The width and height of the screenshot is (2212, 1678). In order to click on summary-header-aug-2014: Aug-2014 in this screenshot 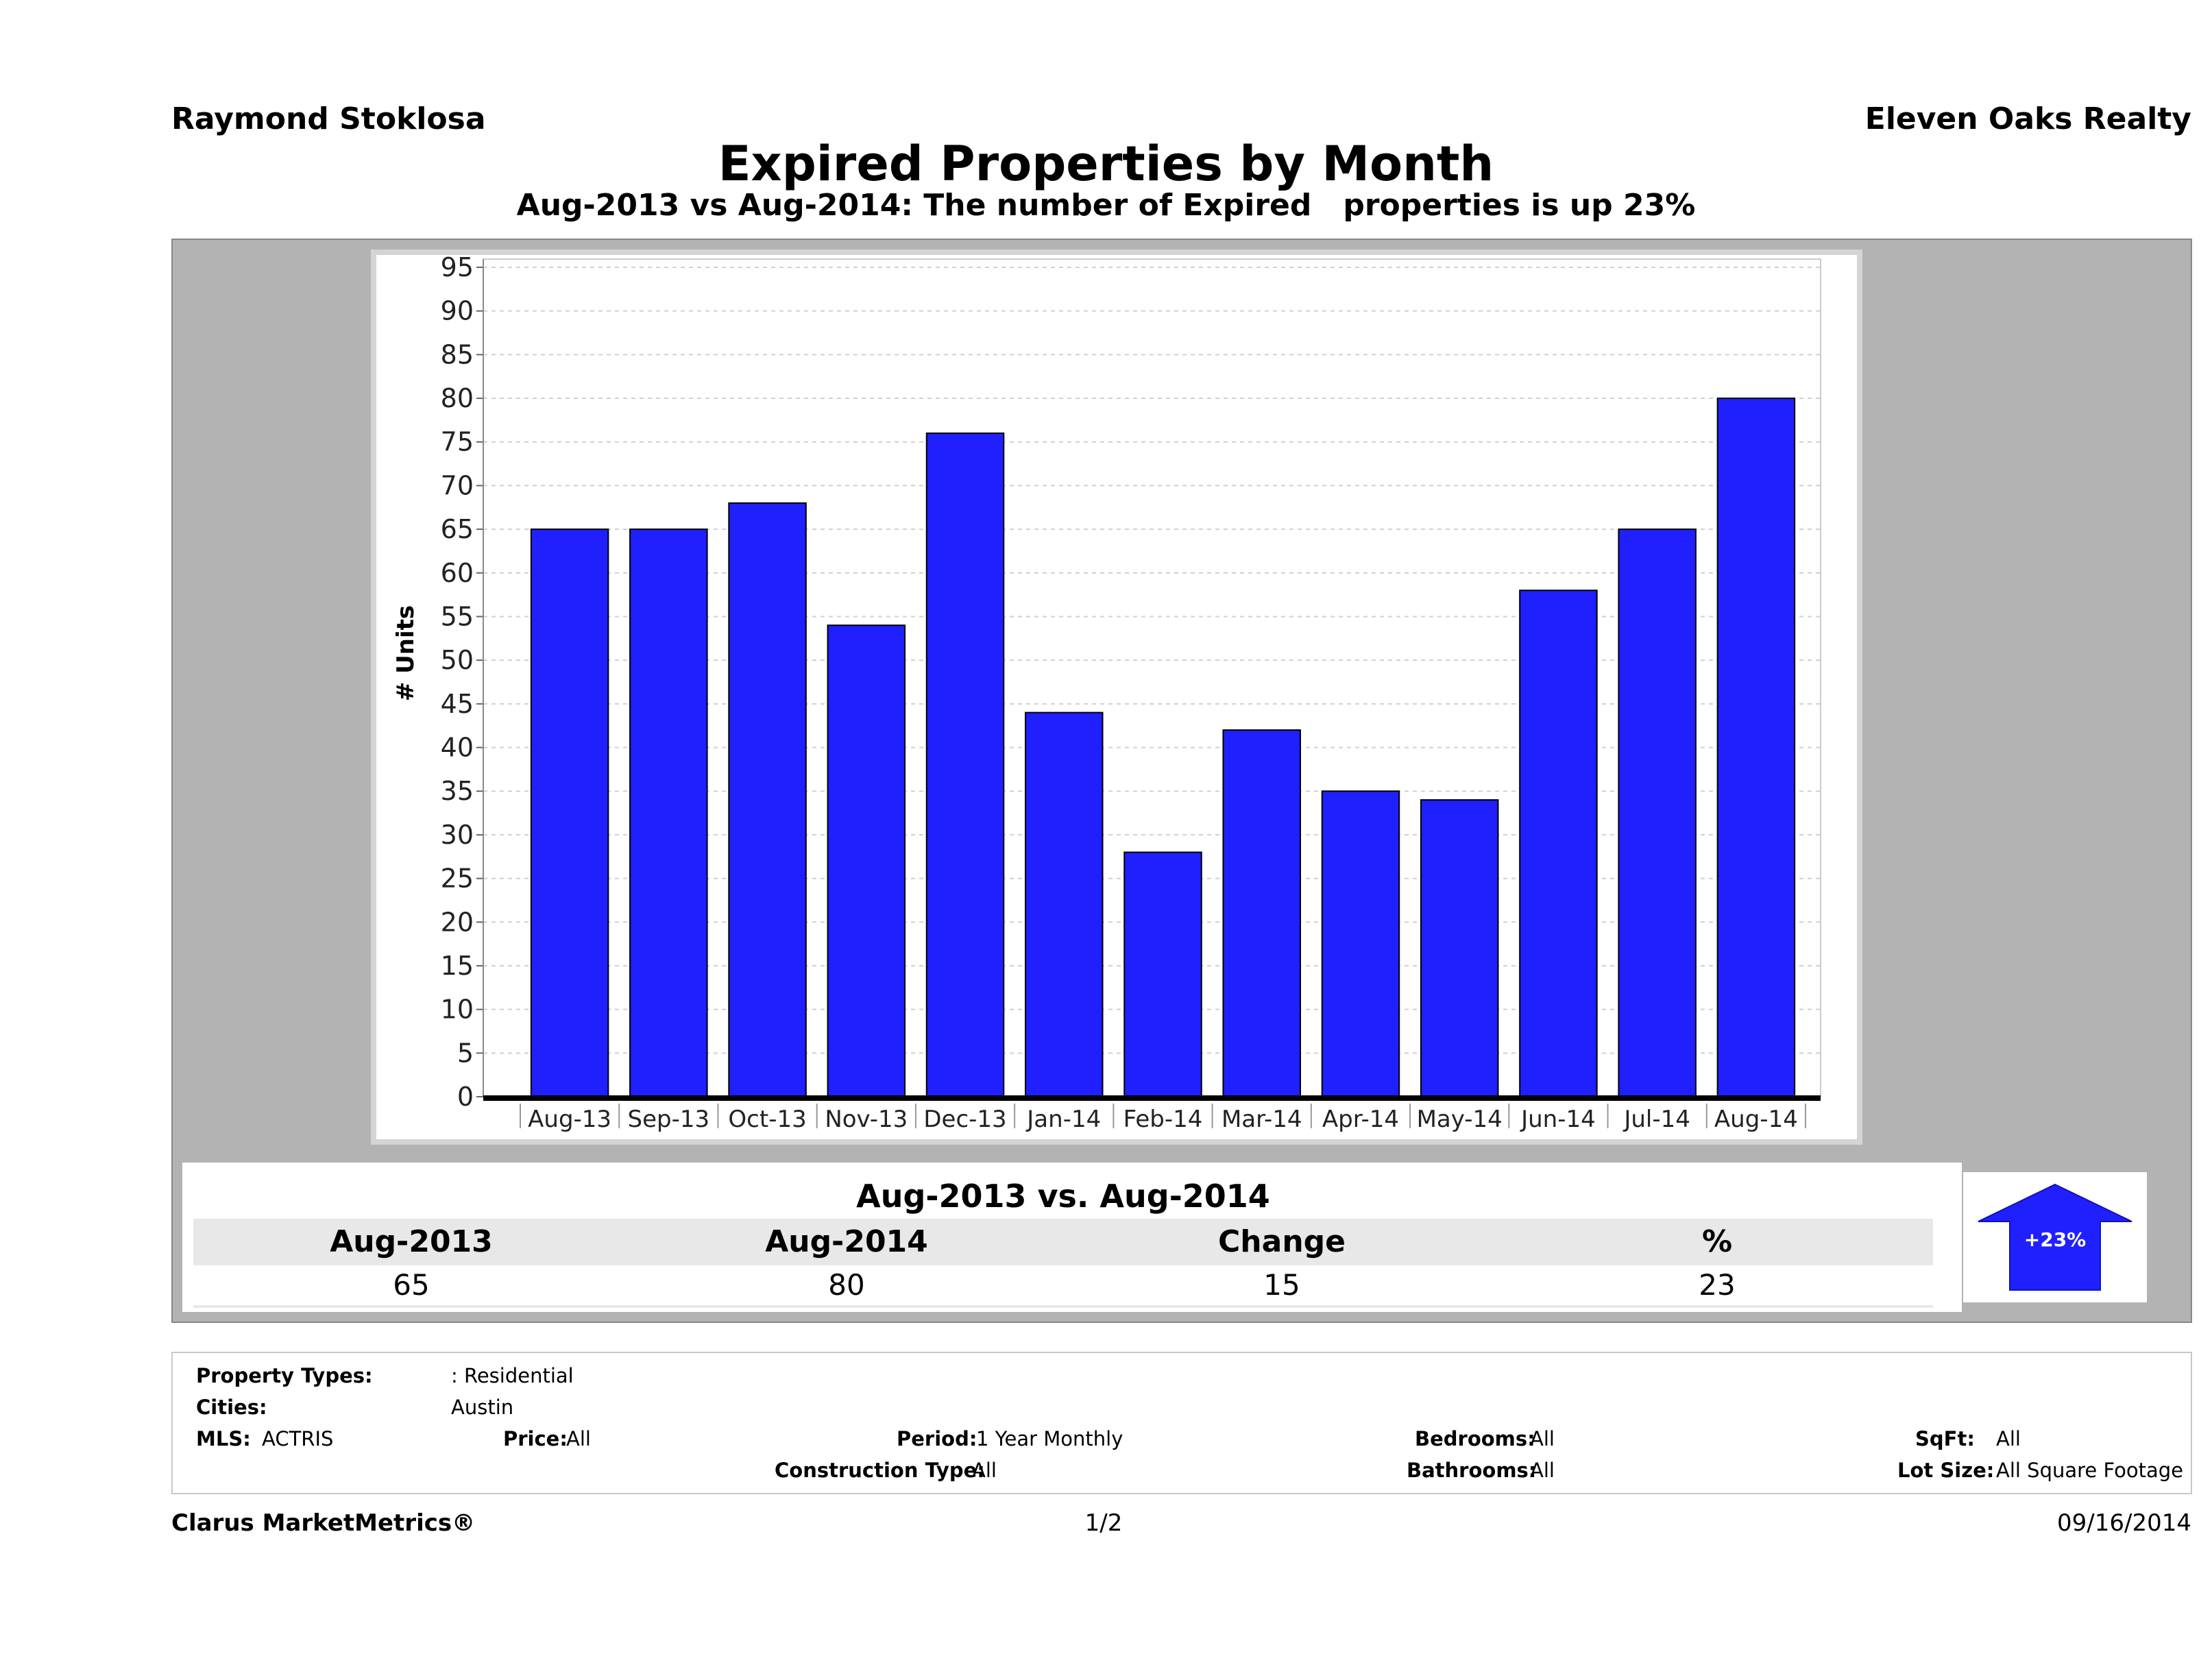, I will do `click(846, 1241)`.